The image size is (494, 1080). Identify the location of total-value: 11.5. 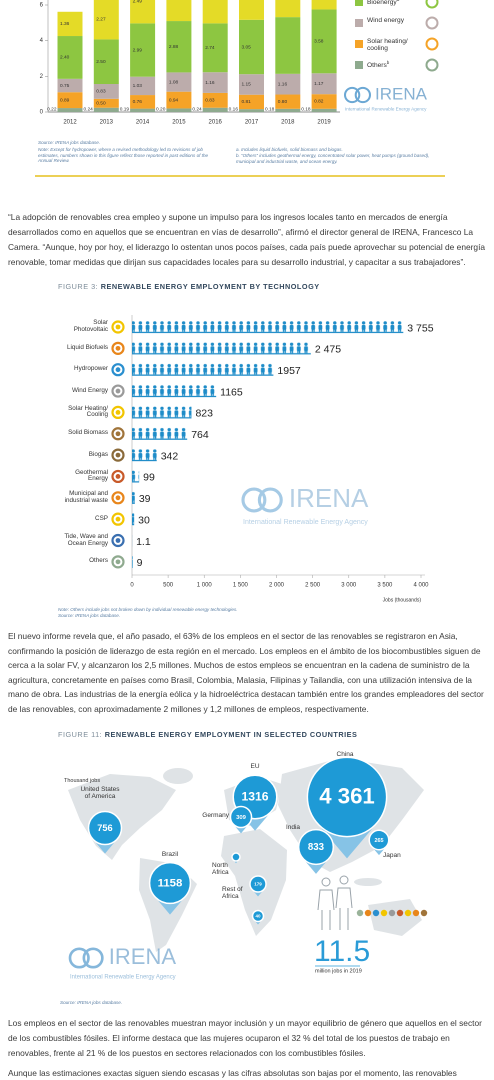
(342, 951).